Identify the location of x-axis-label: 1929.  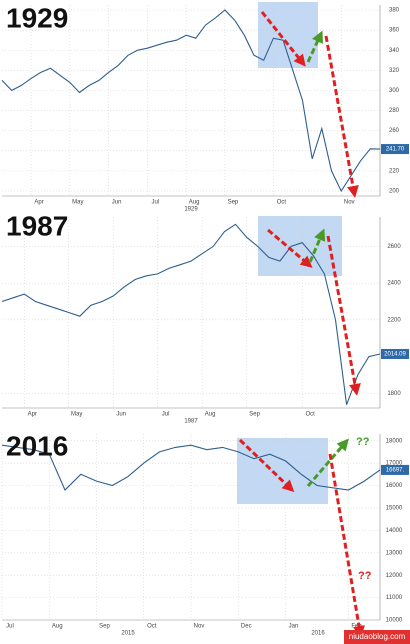
(191, 210).